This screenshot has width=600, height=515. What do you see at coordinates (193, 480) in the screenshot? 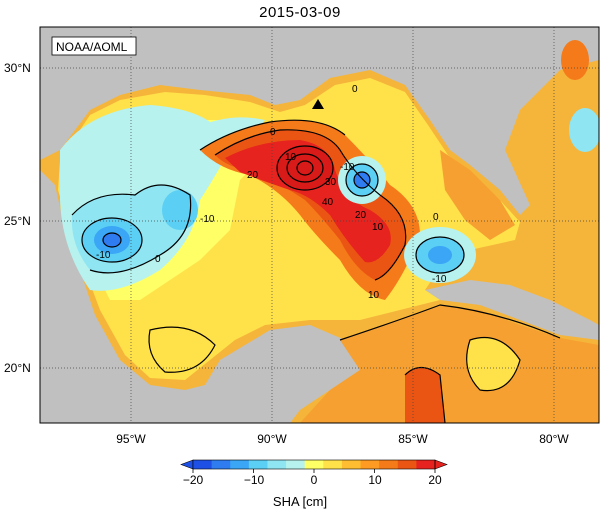
I see `colorbar-tick: −20` at bounding box center [193, 480].